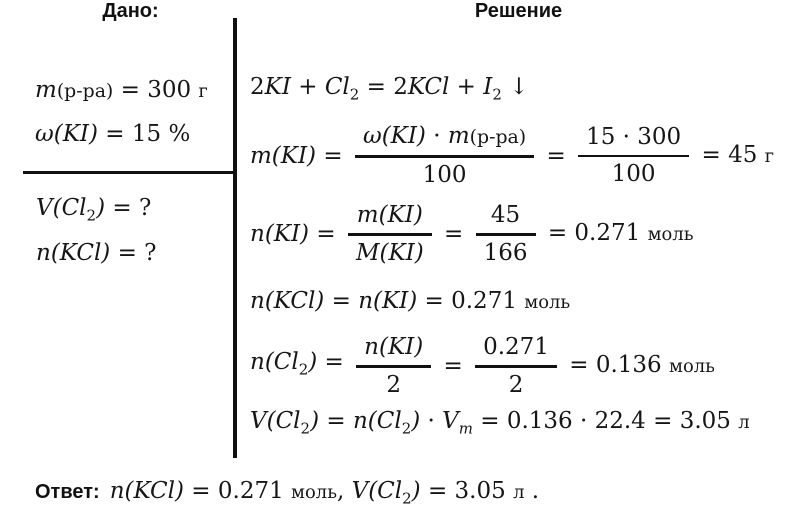  I want to click on column-divider-line, so click(235, 238).